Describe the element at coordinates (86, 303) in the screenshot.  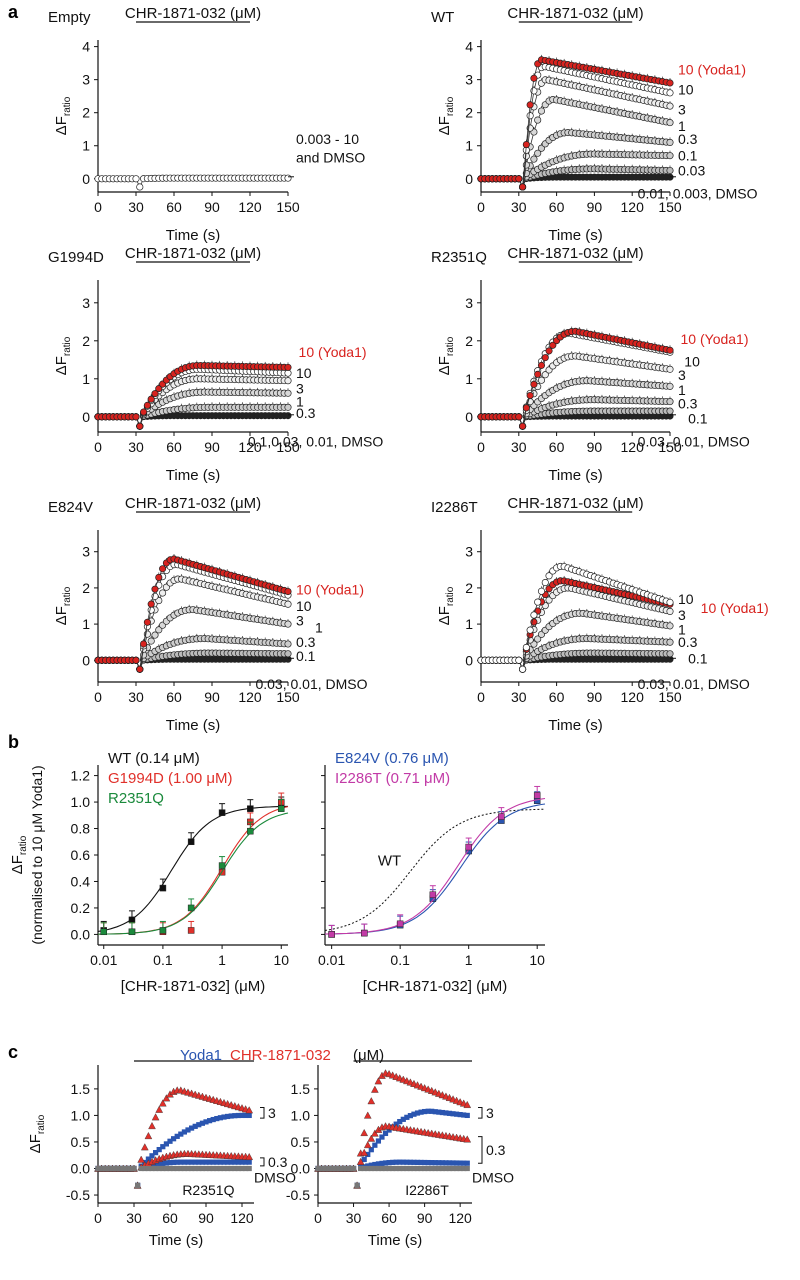
I see `y-tick-label: 3` at that location.